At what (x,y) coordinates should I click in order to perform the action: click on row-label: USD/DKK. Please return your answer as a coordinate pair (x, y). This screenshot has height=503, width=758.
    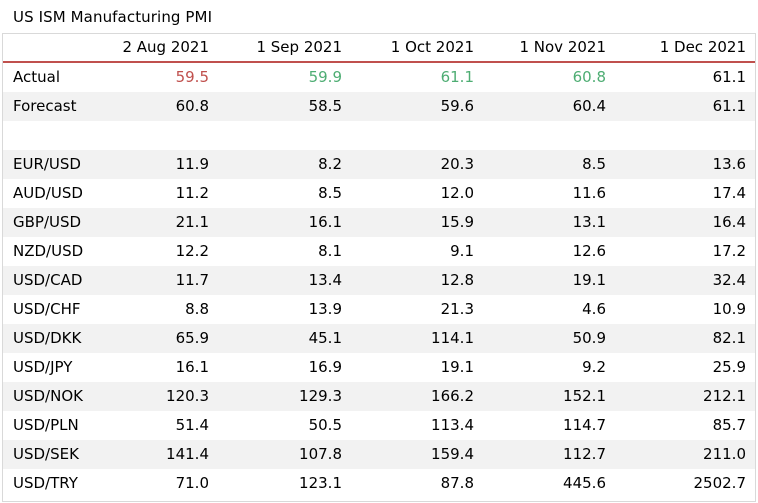
    Looking at the image, I should click on (44, 338).